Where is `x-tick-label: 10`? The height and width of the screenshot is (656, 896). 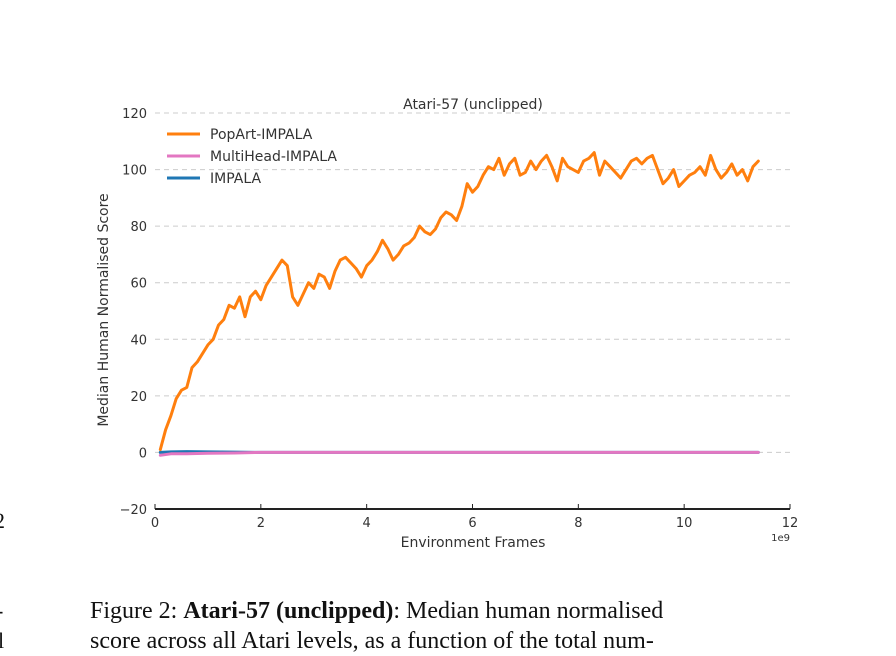
x-tick-label: 10 is located at coordinates (684, 523).